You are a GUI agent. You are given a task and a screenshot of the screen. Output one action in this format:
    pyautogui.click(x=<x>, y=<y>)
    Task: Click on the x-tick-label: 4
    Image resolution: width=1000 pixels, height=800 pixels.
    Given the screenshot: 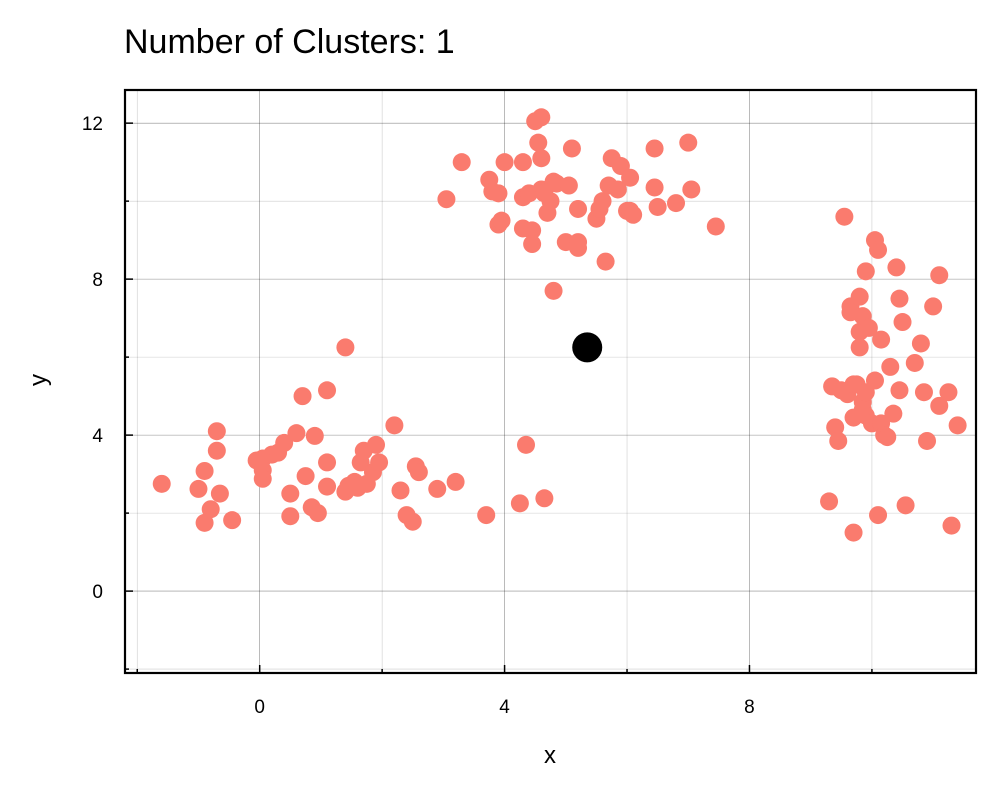 What is the action you would take?
    pyautogui.click(x=504, y=707)
    